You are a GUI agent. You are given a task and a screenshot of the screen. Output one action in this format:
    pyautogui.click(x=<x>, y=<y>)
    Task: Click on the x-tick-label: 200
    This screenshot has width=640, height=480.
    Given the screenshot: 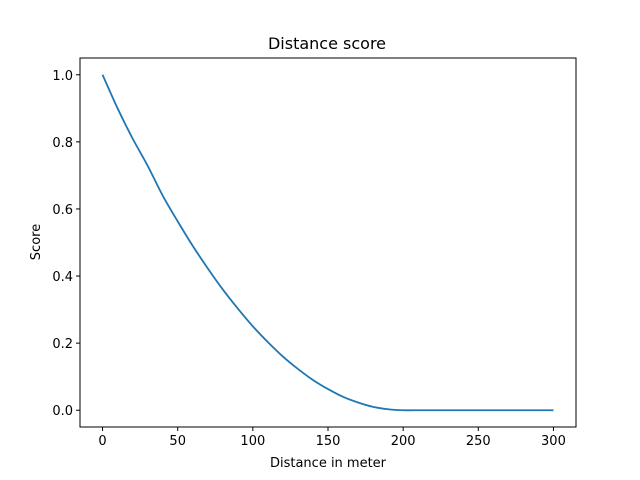 What is the action you would take?
    pyautogui.click(x=403, y=441)
    